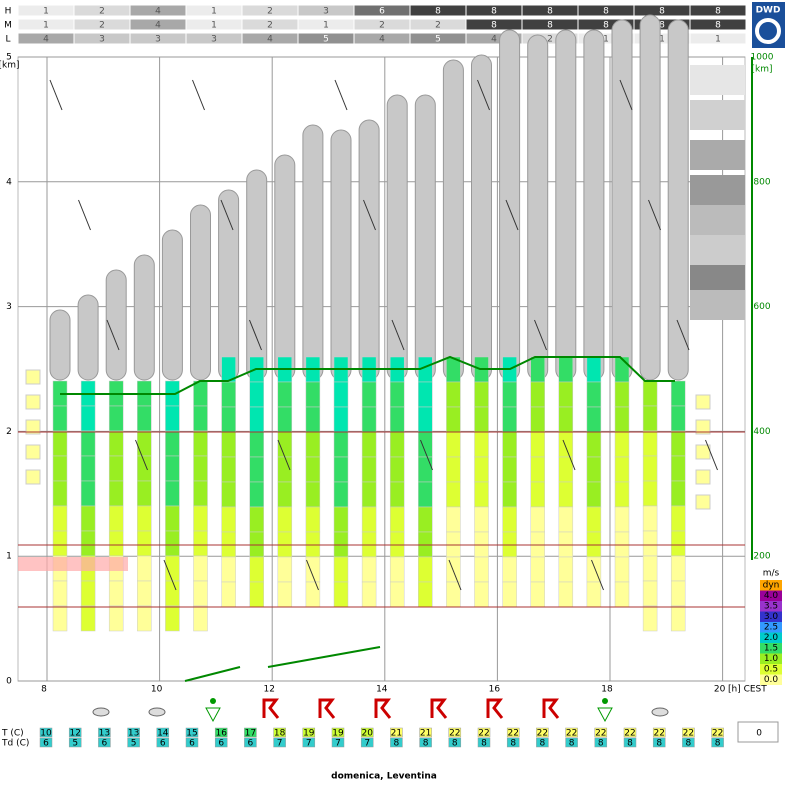  I want to click on y-tick-label: 5, so click(9, 58).